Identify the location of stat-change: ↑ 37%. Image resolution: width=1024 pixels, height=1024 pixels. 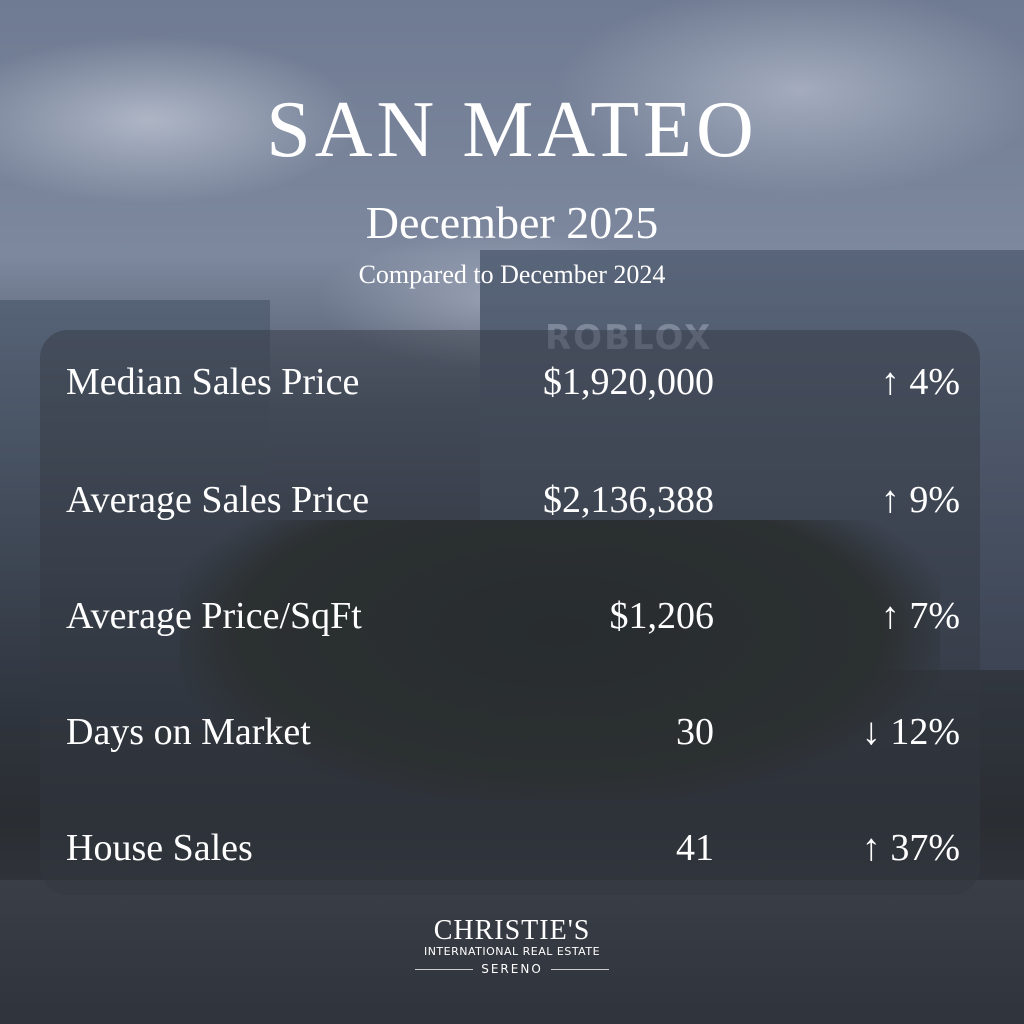
(910, 848).